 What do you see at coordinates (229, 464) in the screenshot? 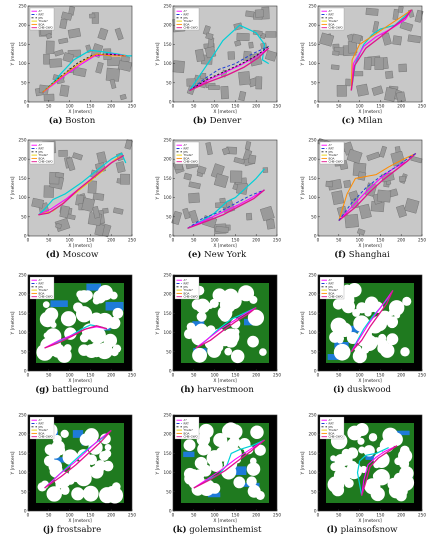
I see `series-chb_gwo` at bounding box center [229, 464].